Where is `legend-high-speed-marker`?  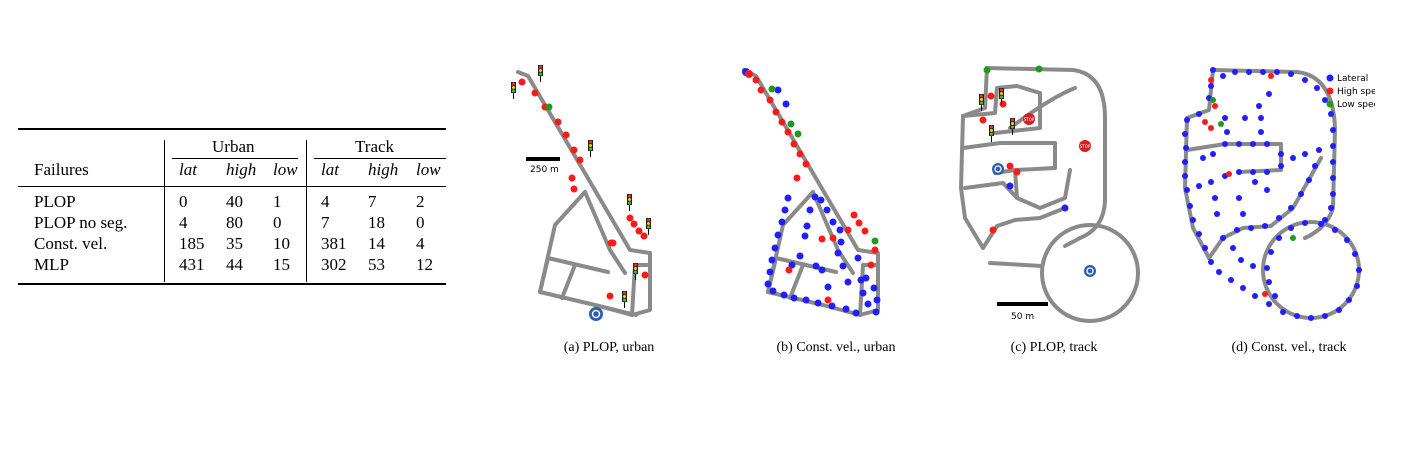 legend-high-speed-marker is located at coordinates (1330, 91).